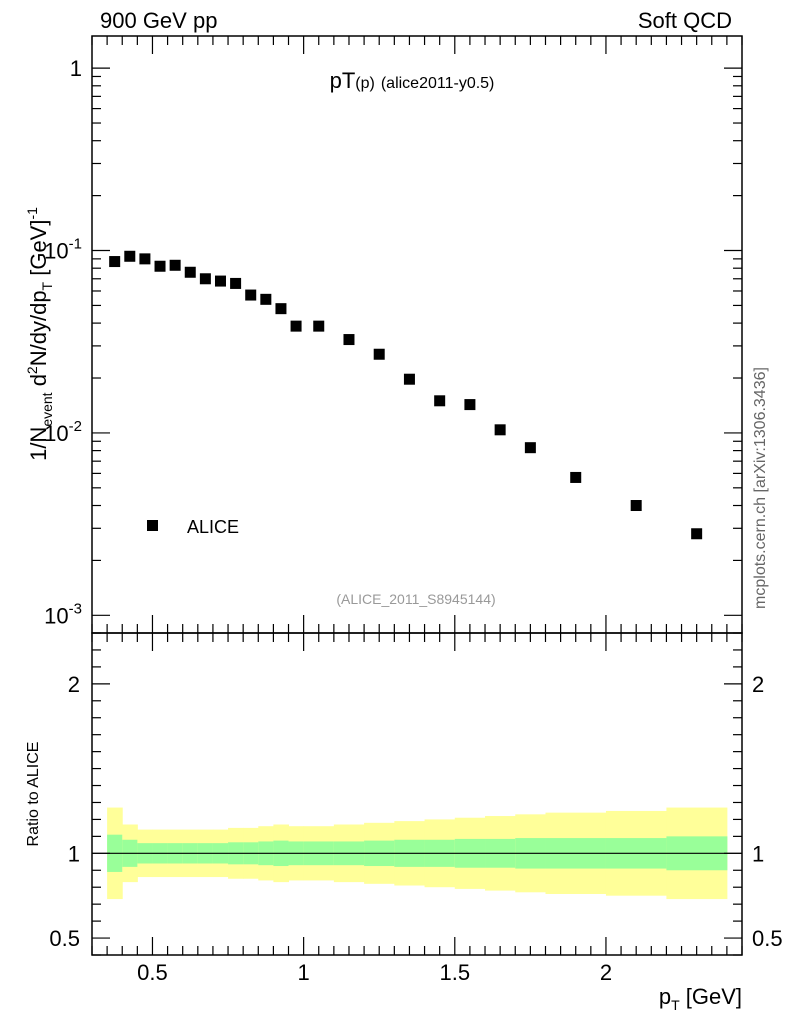 The width and height of the screenshot is (786, 1024). I want to click on legend: ALICE, so click(193, 527).